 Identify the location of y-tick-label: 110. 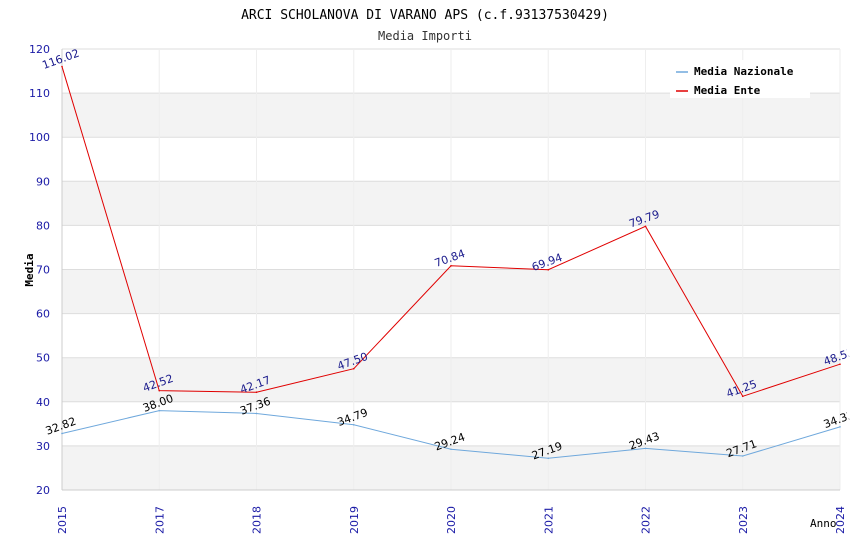
(39, 93).